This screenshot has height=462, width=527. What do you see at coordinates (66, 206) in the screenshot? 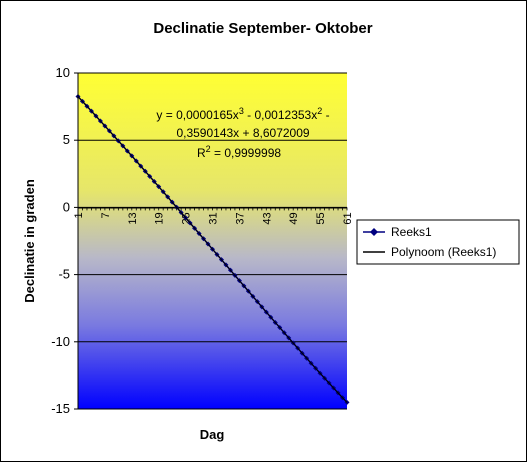
I see `y-tick-label: 0` at bounding box center [66, 206].